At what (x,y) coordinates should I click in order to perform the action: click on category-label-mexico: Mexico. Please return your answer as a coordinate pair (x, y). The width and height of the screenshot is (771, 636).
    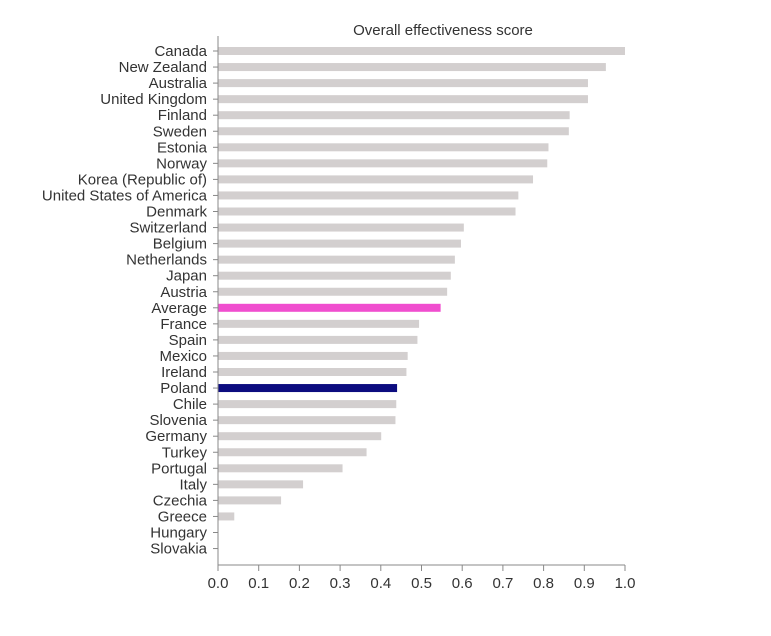
    Looking at the image, I should click on (183, 356).